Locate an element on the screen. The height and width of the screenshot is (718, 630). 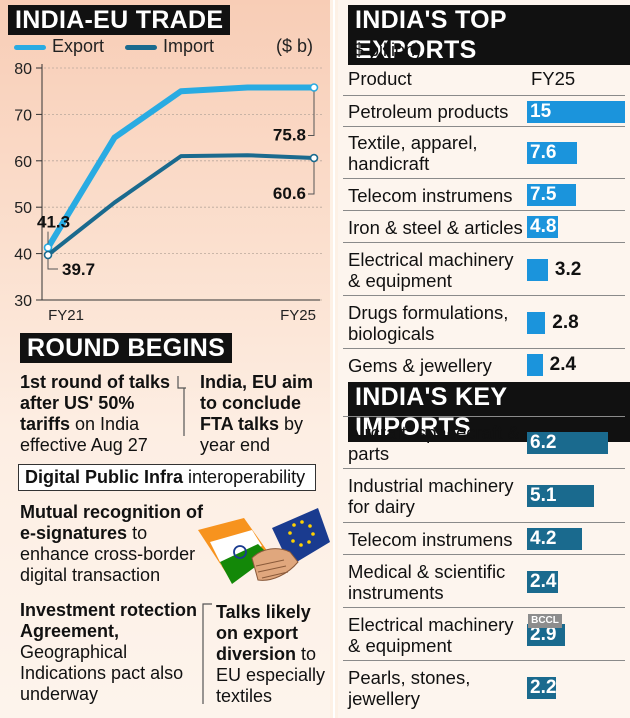
y-tick-label-60: 60 is located at coordinates (23, 162).